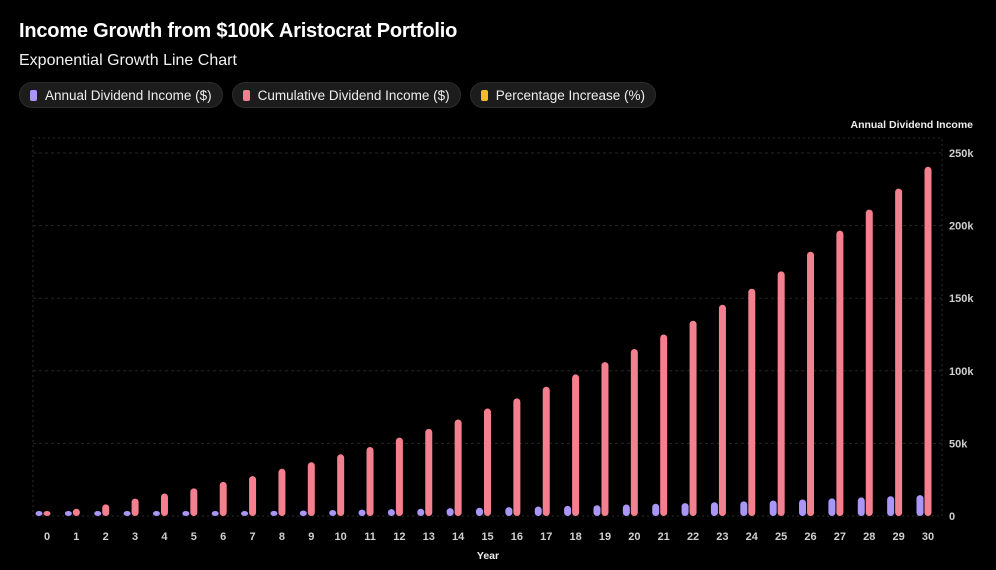  I want to click on x-tick-label: 16, so click(517, 537).